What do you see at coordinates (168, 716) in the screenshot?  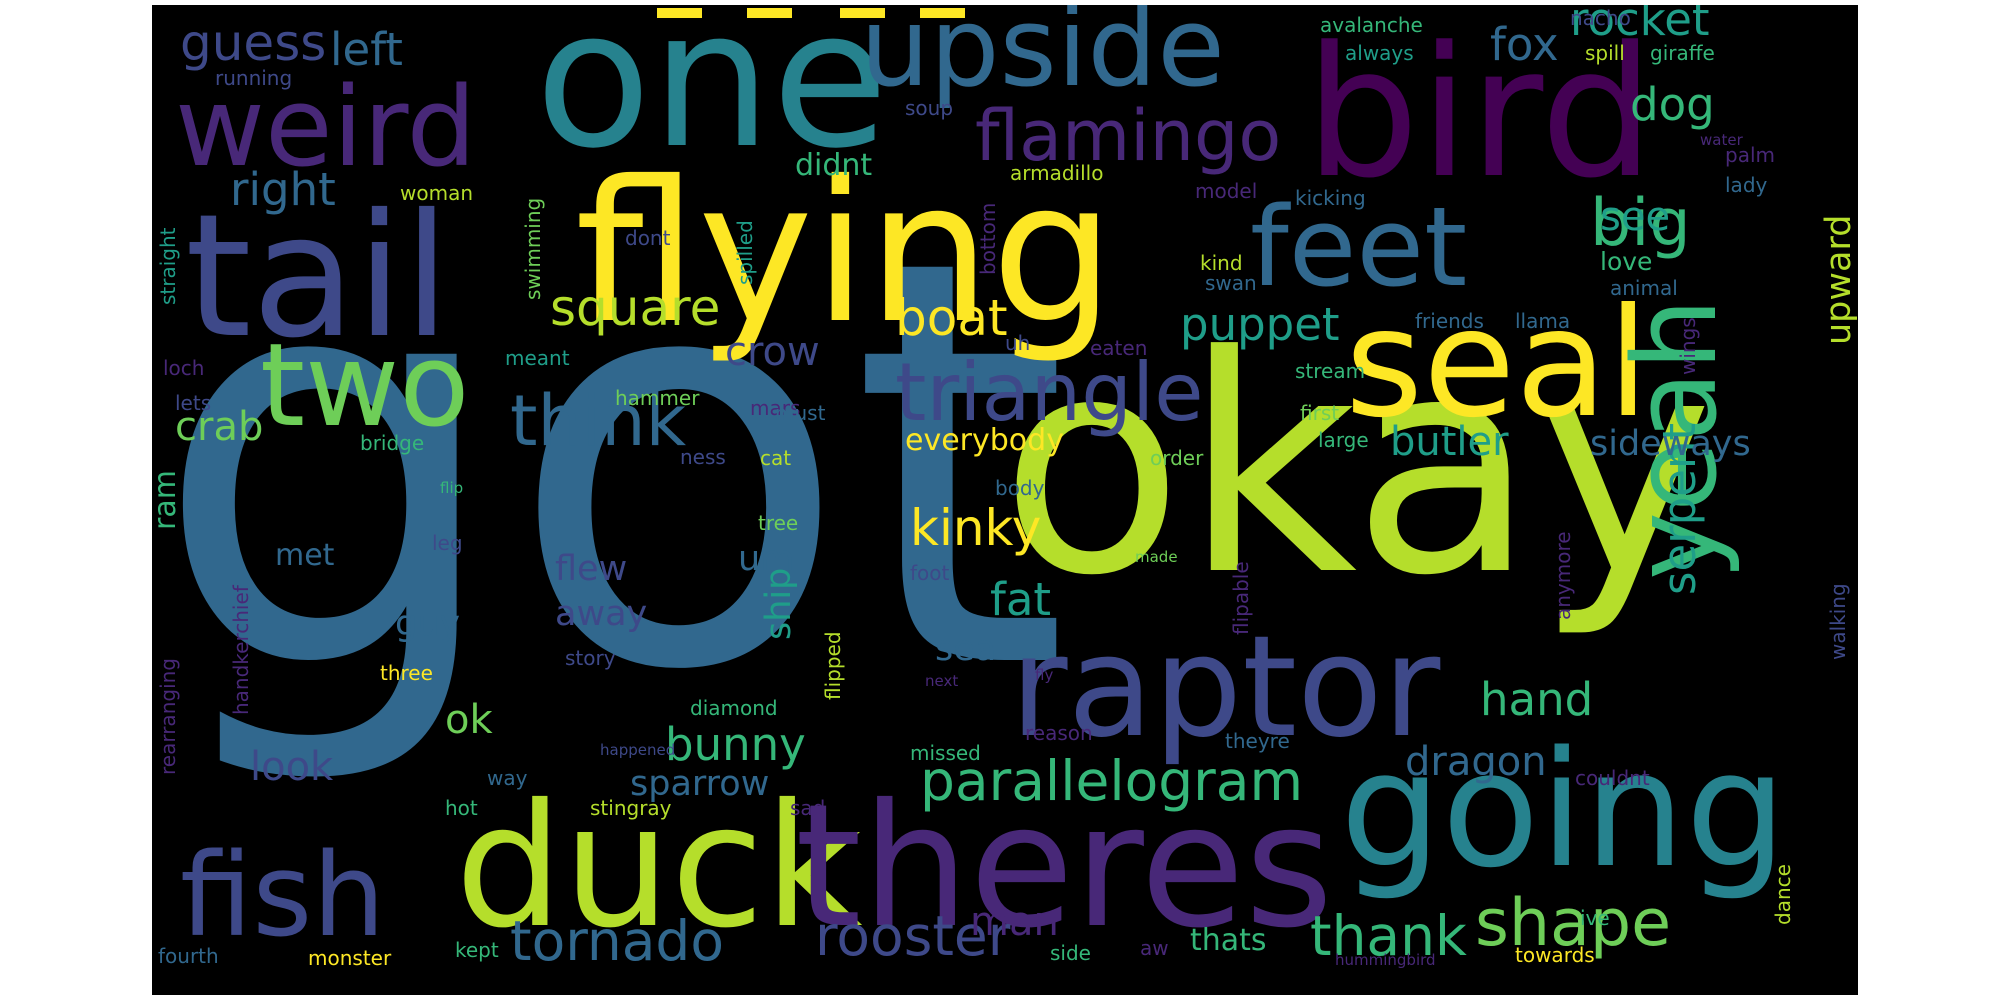 I see `word-rearranging: rearranging` at bounding box center [168, 716].